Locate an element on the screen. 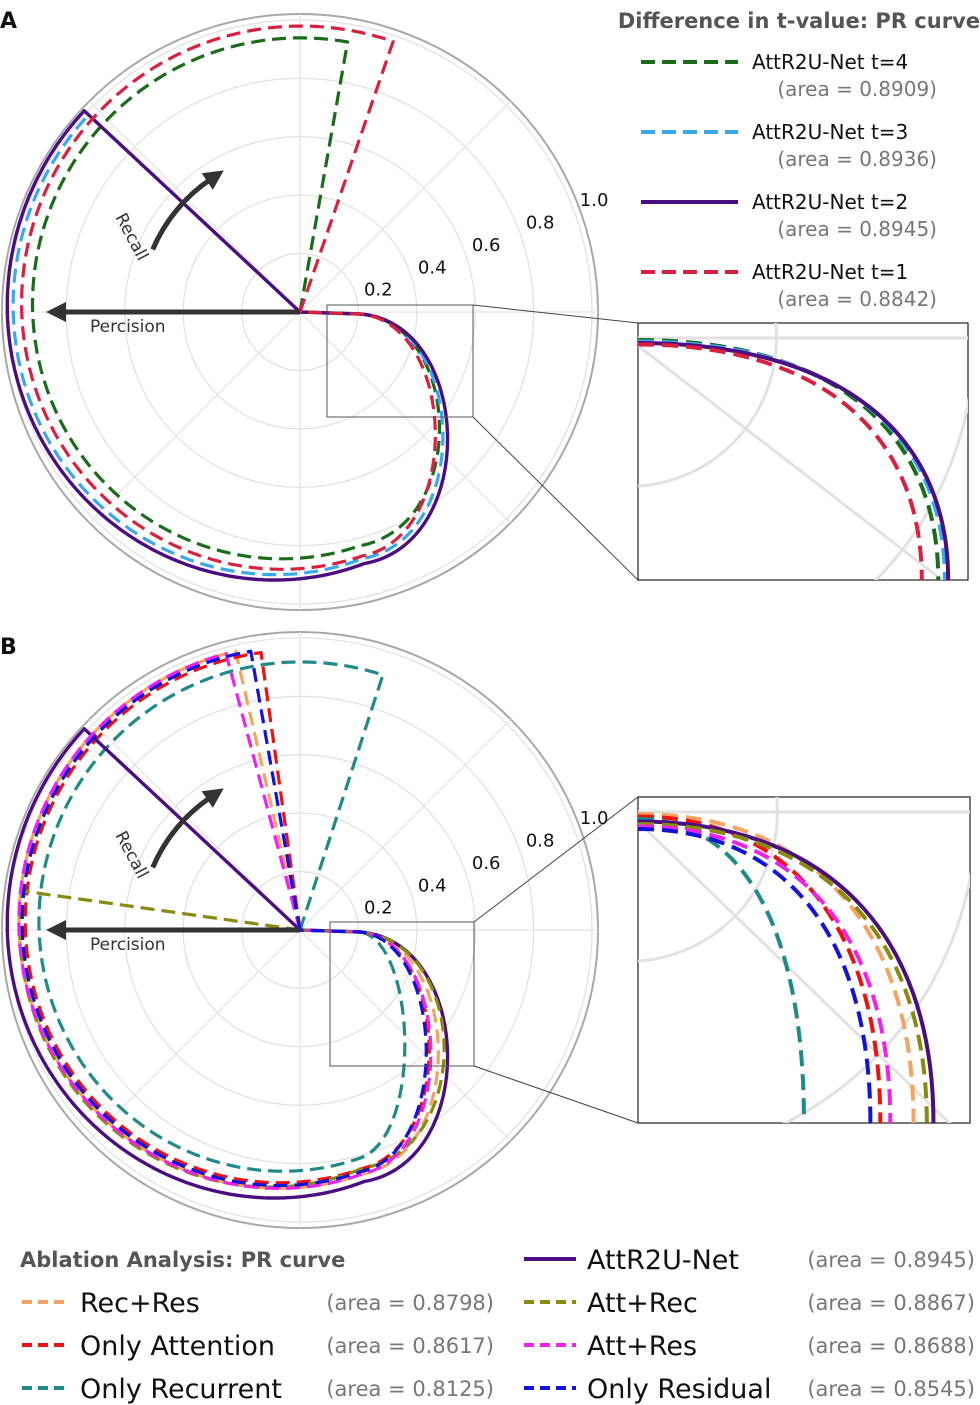 Image resolution: width=980 pixels, height=1405 pixels. legend-series-name: Only Residual is located at coordinates (679, 1389).